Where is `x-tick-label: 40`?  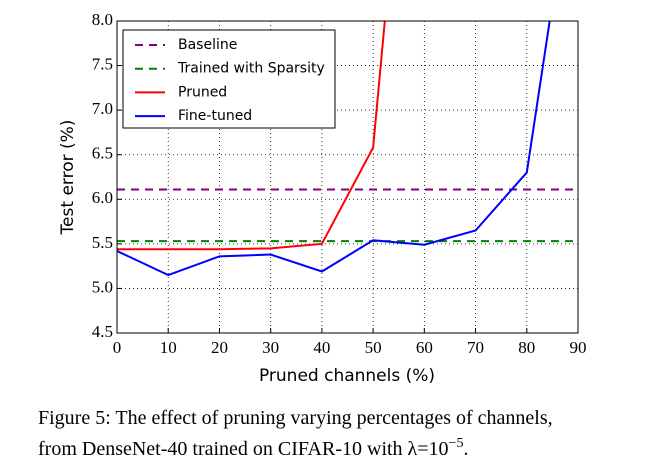
x-tick-label: 40 is located at coordinates (321, 347).